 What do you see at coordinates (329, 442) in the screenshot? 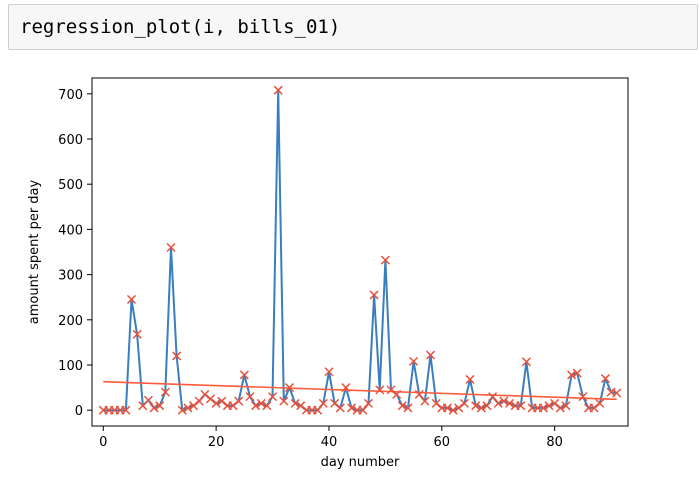
I see `x-tick-label: 40` at bounding box center [329, 442].